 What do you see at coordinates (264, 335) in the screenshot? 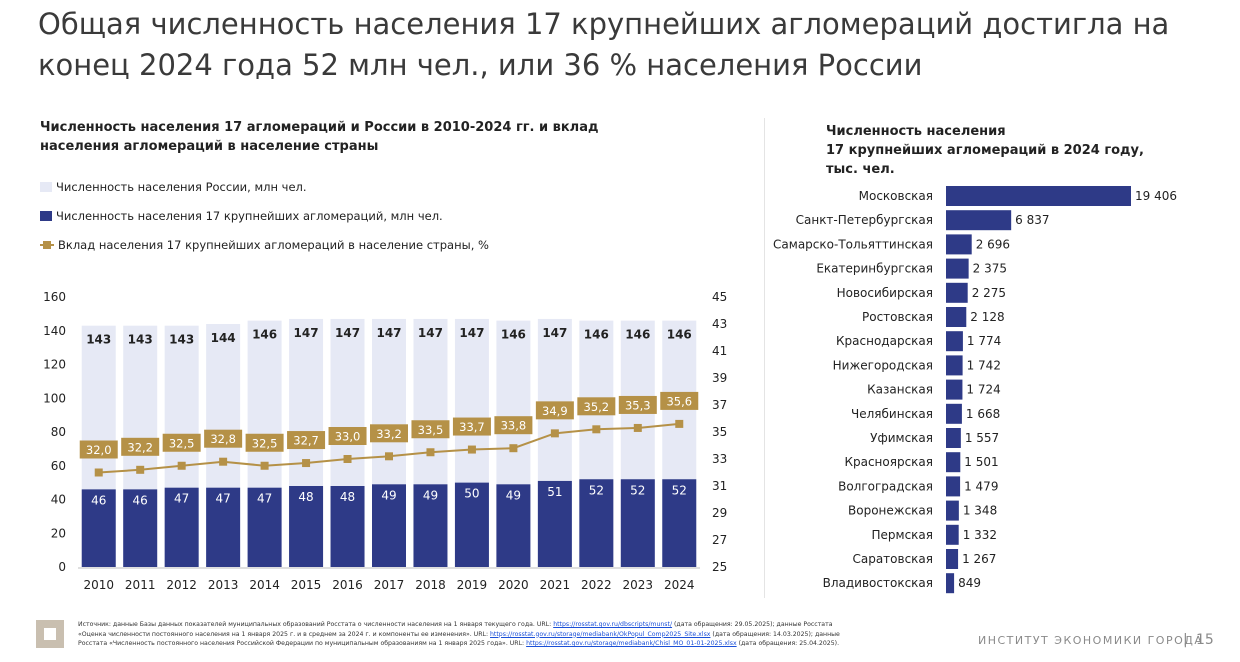
I see `bar-russia-label-2014: 146` at bounding box center [264, 335].